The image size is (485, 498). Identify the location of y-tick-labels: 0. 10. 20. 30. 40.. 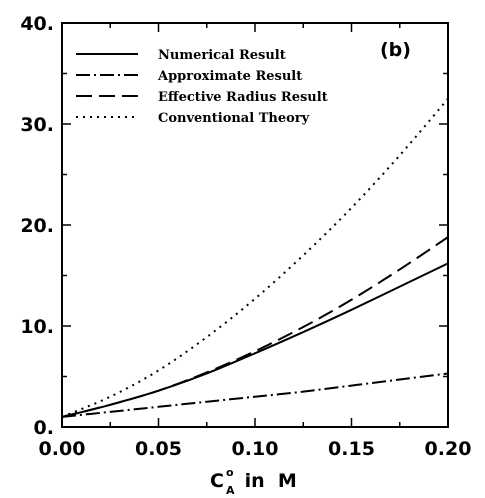
(37, 226).